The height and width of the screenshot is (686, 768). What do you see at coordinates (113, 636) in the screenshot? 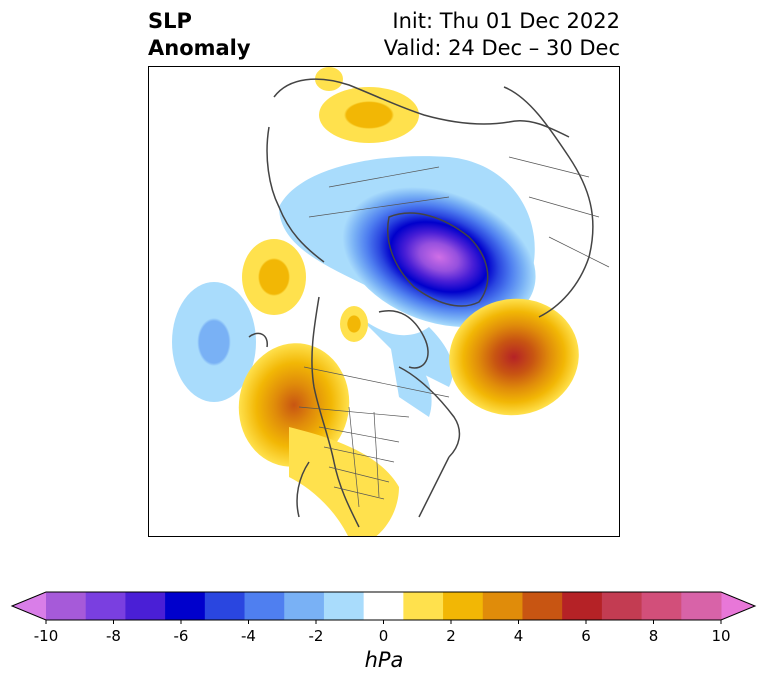
I see `colorbar-tick-label: -8` at bounding box center [113, 636].